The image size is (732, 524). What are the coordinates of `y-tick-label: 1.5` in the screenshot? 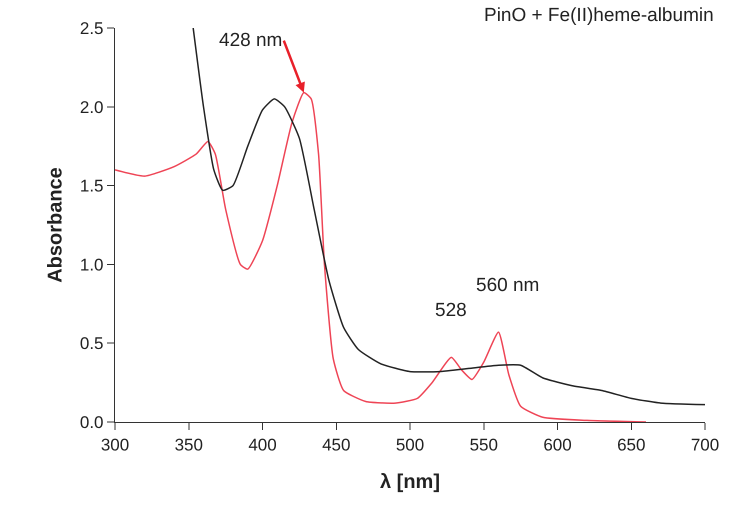 It's located at (92, 186).